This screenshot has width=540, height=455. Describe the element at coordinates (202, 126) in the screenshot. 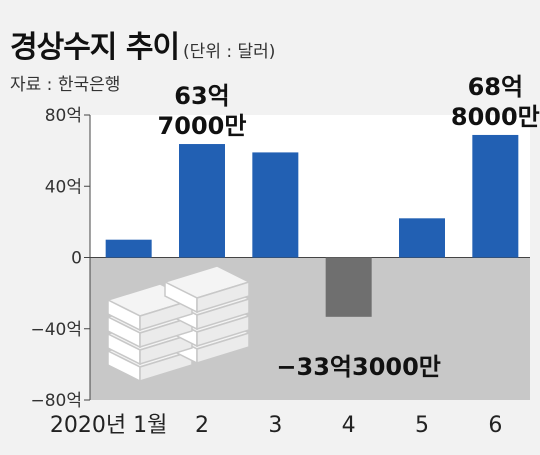

I see `data-label: 7000만` at that location.